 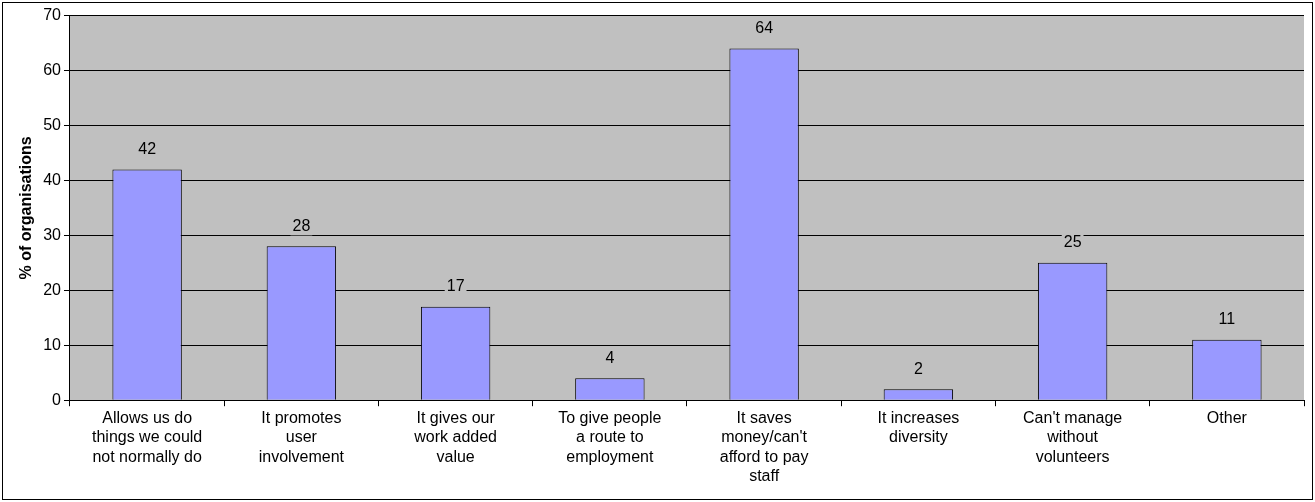 I want to click on data-label: 25, so click(x=1072, y=242).